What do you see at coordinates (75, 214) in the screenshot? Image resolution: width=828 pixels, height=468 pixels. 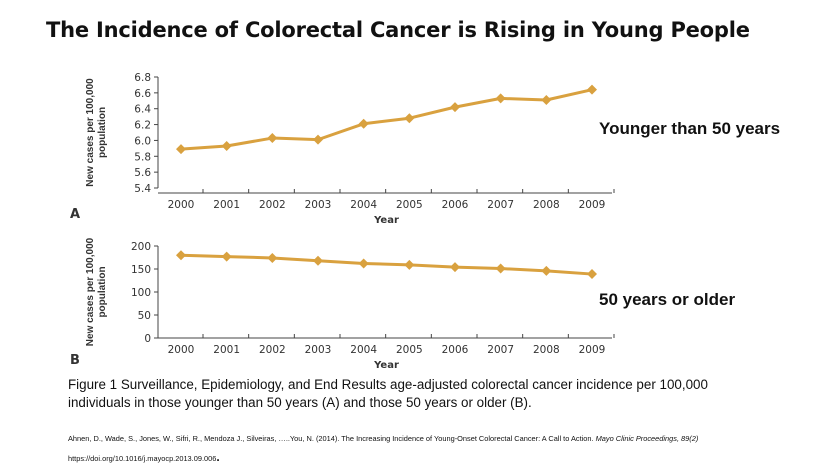 I see `panel-label: A` at bounding box center [75, 214].